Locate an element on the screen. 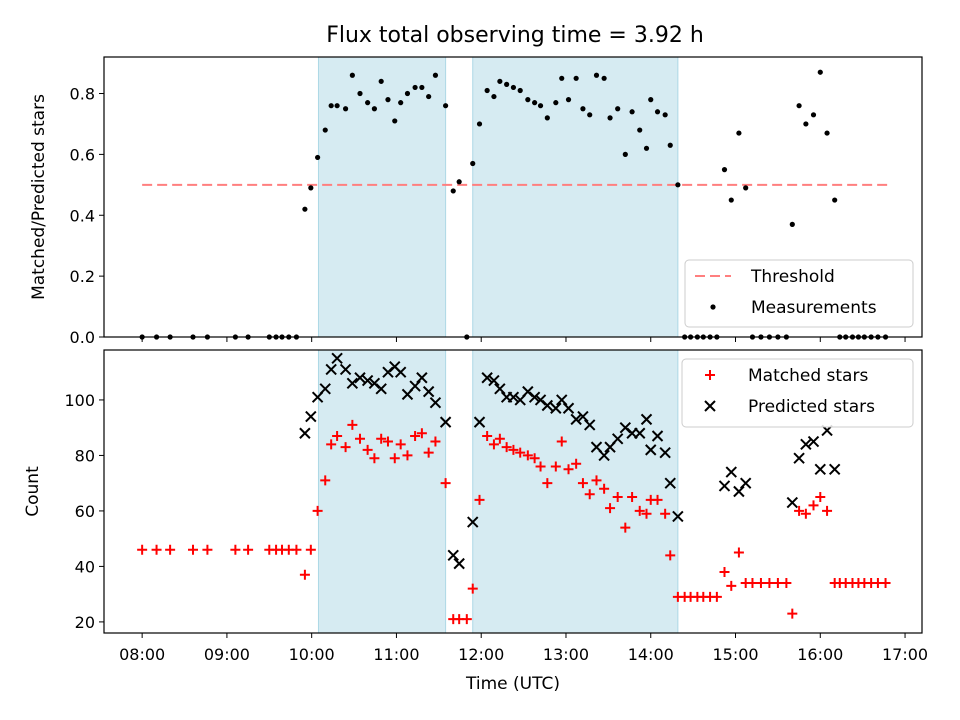 The width and height of the screenshot is (960, 720). x-tick-label: 12:00 is located at coordinates (481, 654).